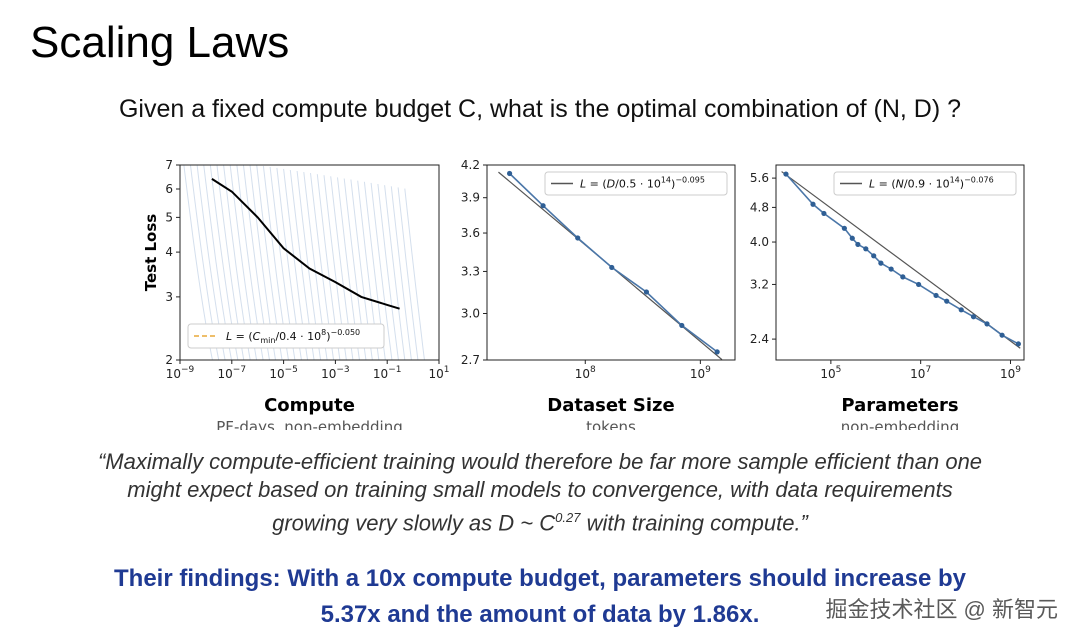 The width and height of the screenshot is (1080, 643). I want to click on watermark: 掘金技术社区 @ 新智元, so click(941, 609).